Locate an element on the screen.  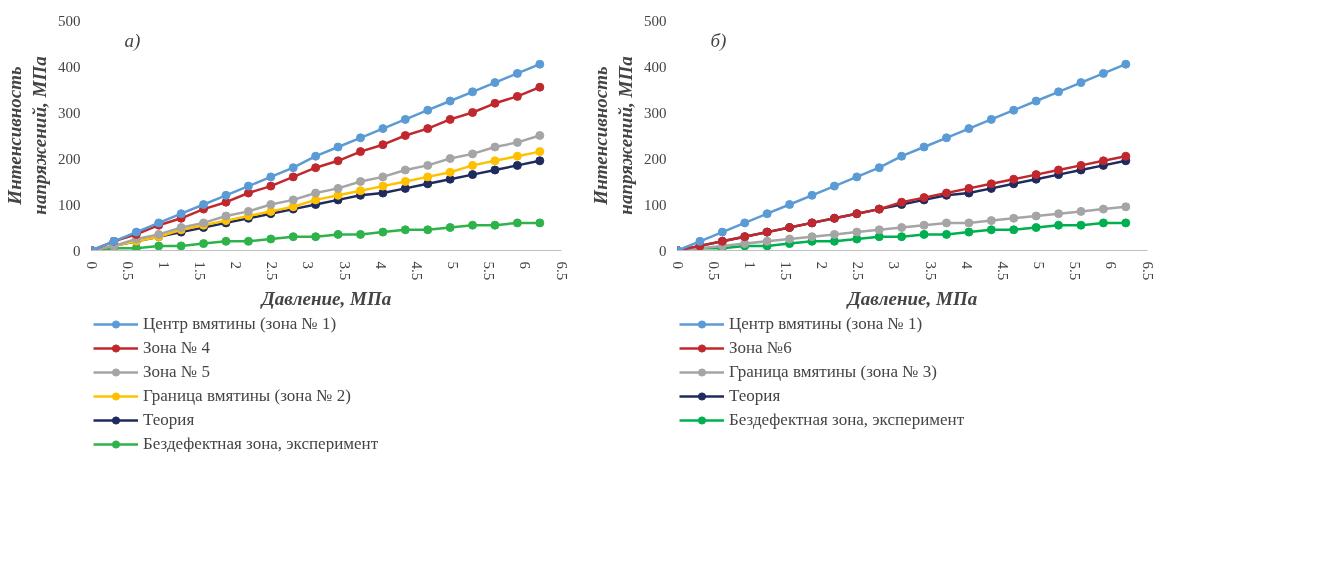
annotation: б) is located at coordinates (718, 40).